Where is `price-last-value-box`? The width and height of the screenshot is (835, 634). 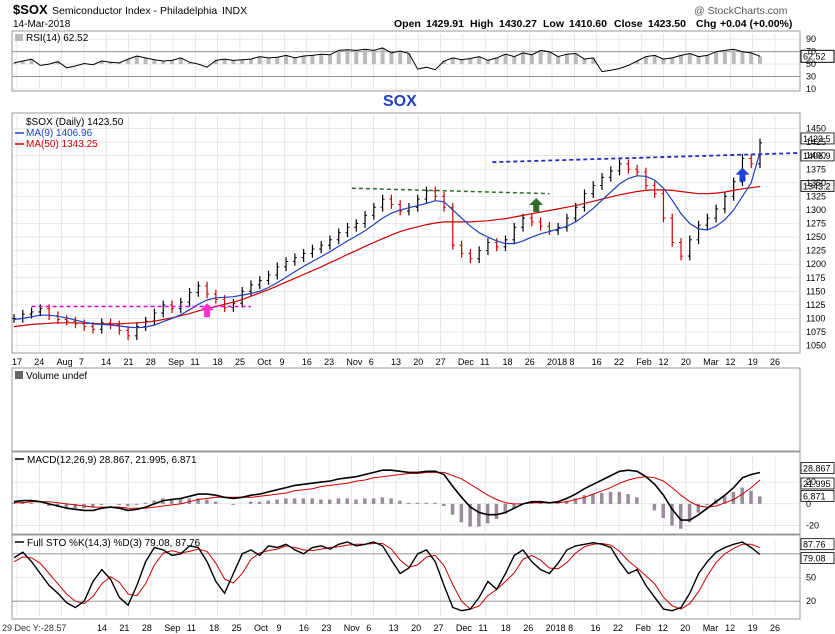 price-last-value-box is located at coordinates (817, 186).